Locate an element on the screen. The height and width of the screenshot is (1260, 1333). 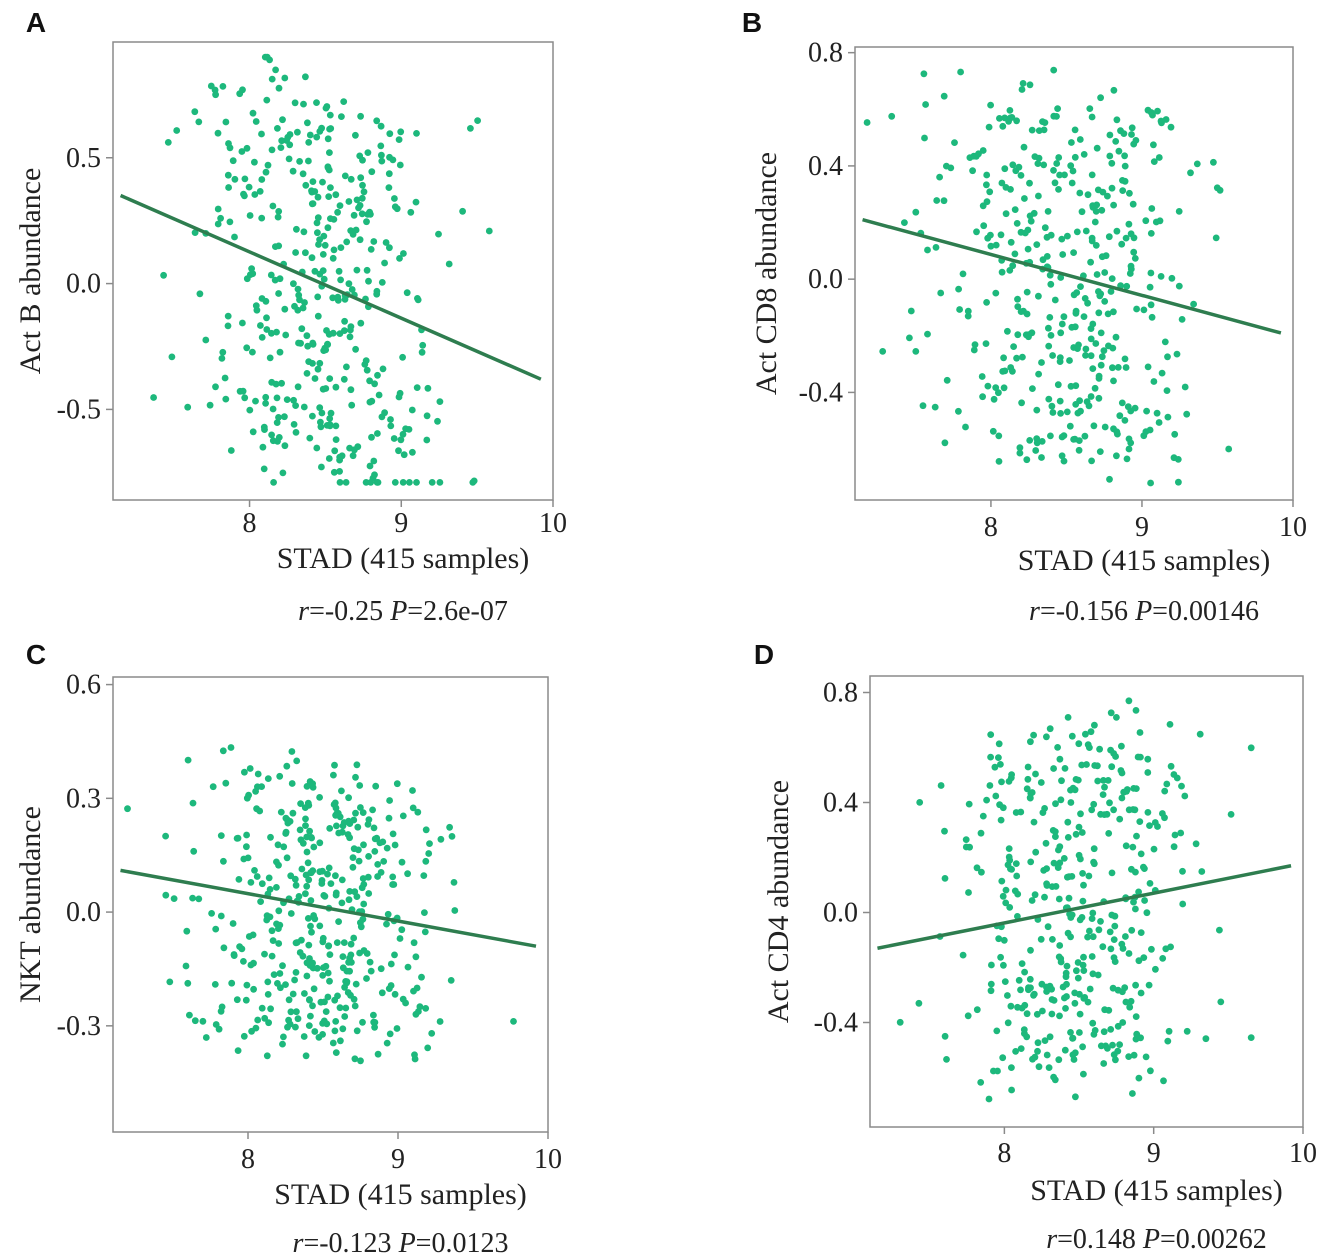
scatter-points is located at coordinates (1075, 900).